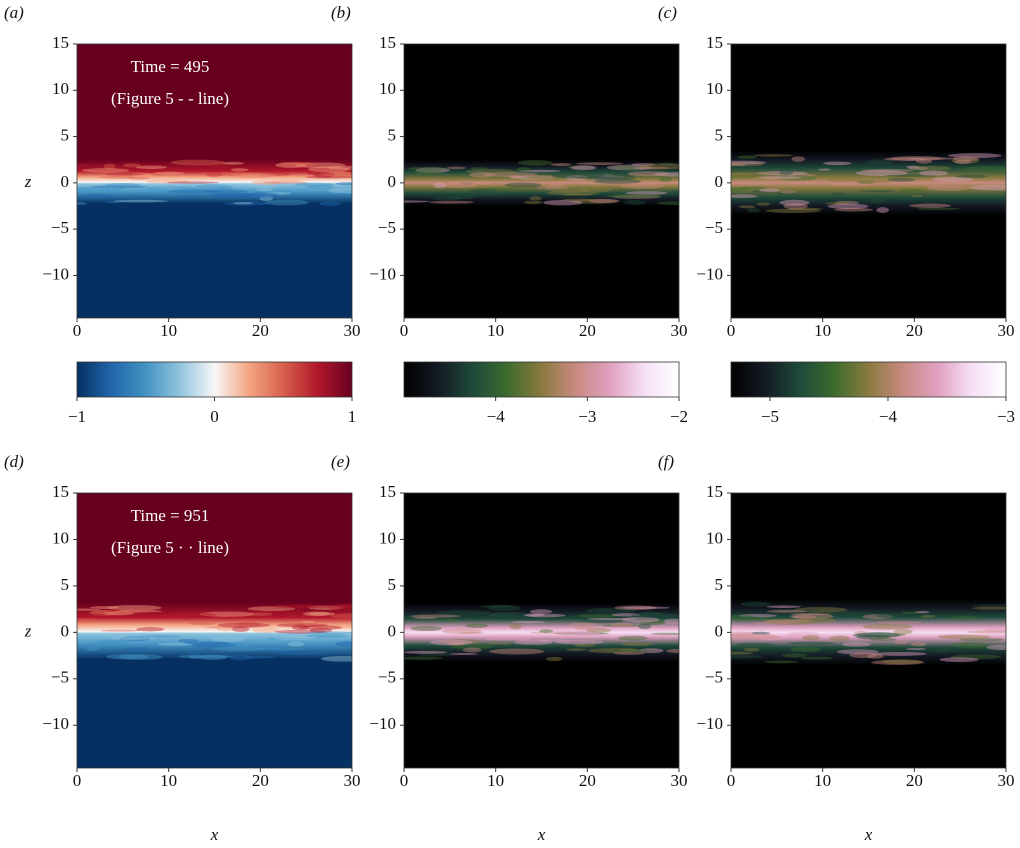  I want to click on panel-label: (e), so click(340, 461).